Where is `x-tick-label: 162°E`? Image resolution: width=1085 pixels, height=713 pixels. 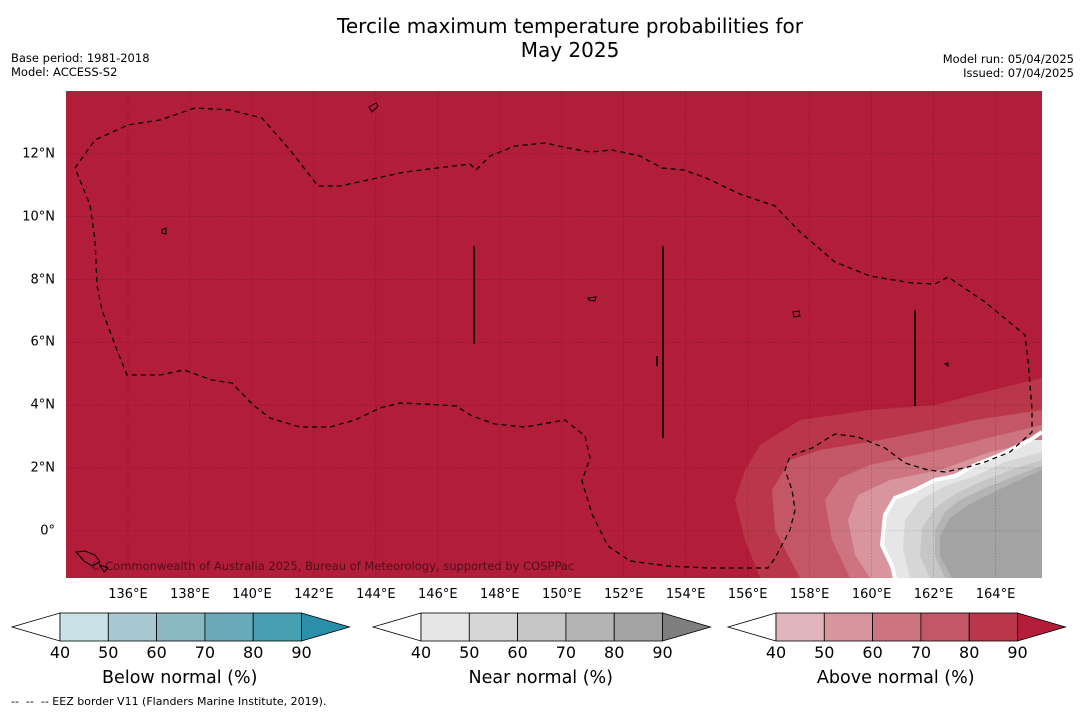 x-tick-label: 162°E is located at coordinates (933, 594).